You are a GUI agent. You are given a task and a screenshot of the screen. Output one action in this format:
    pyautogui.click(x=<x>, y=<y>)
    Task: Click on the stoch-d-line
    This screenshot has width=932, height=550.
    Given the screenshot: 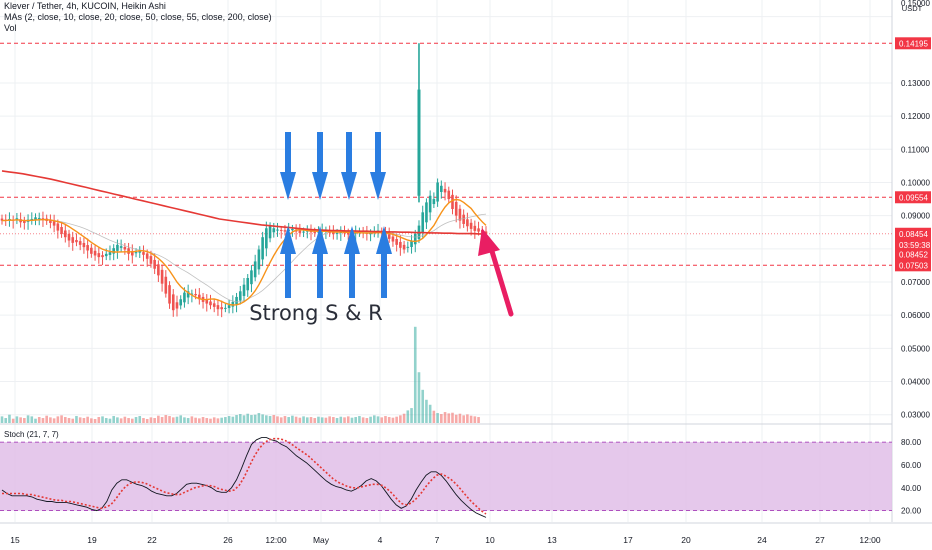 What is the action you would take?
    pyautogui.click(x=244, y=476)
    